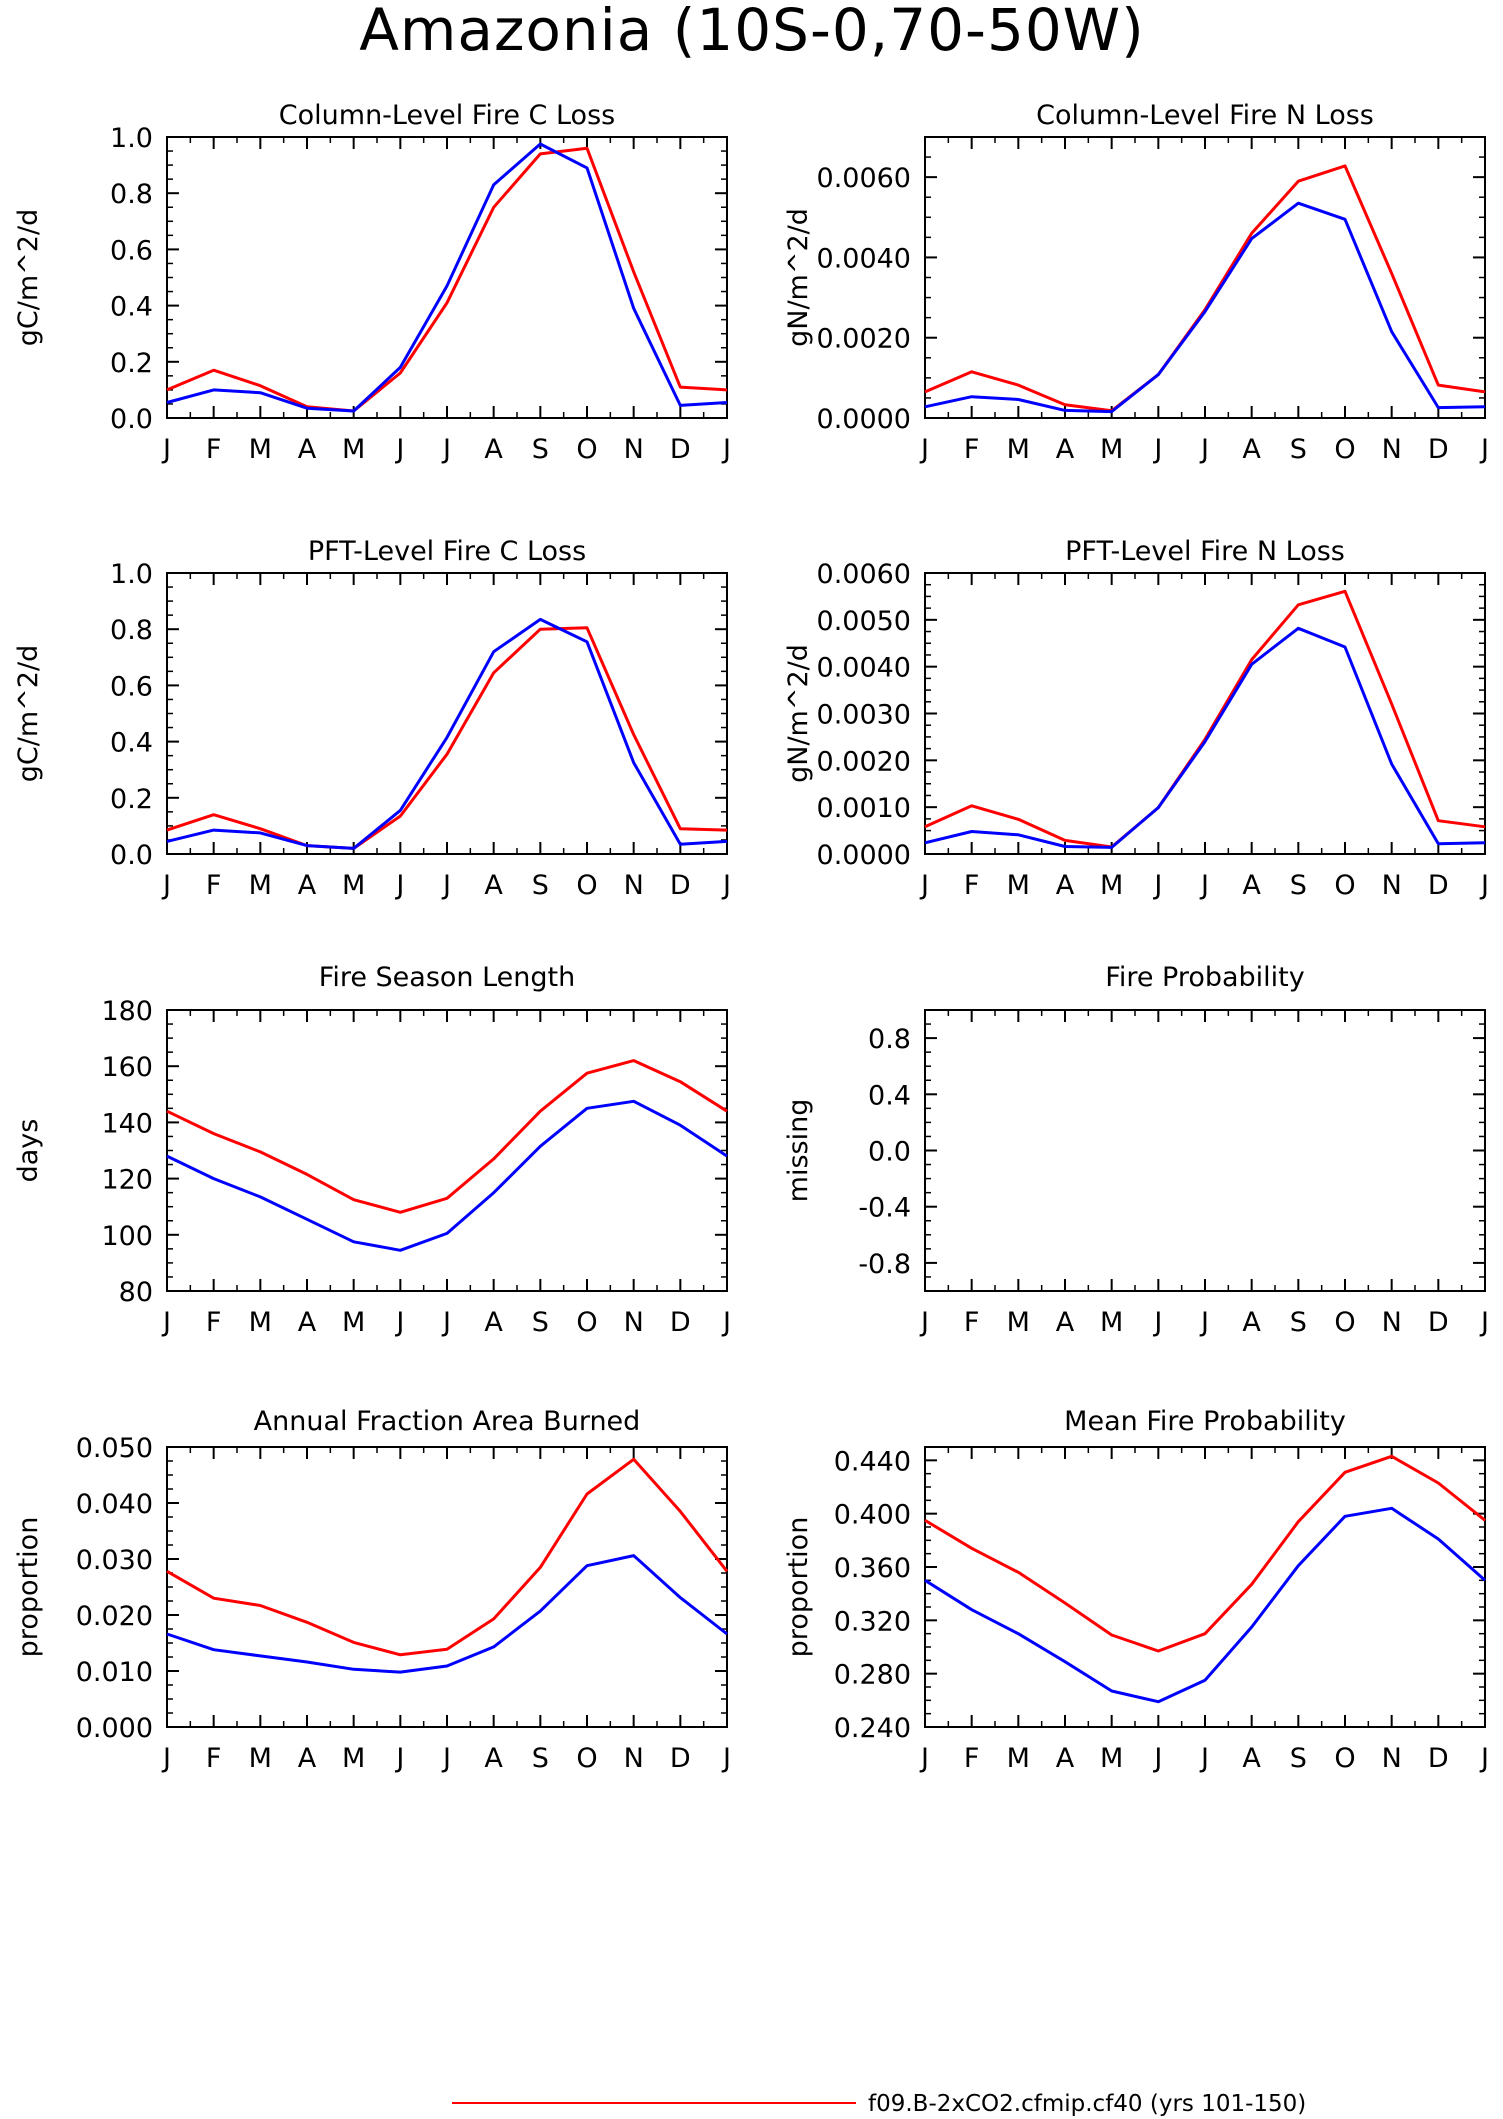  Describe the element at coordinates (28, 1151) in the screenshot. I see `y-axis-label: days` at that location.